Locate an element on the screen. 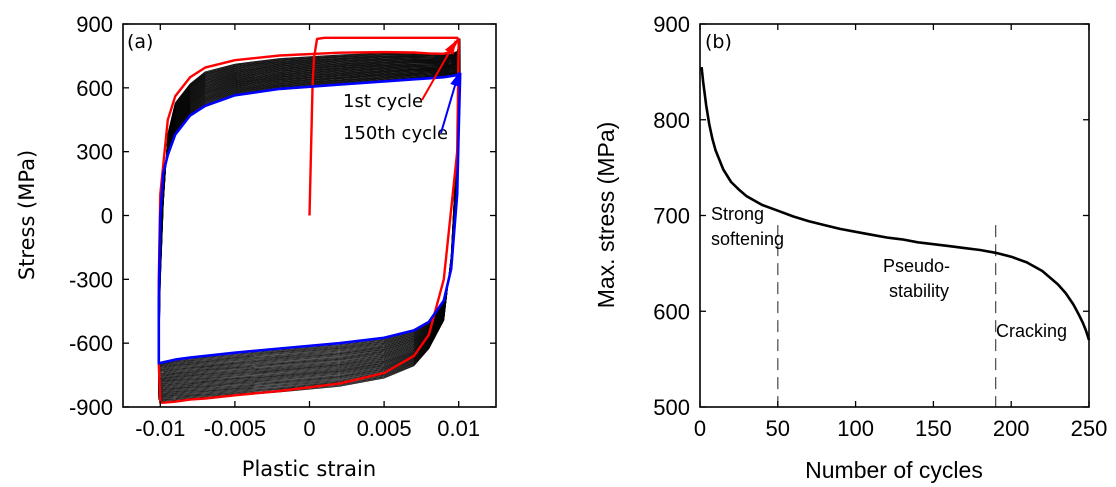  annotation-strong: Strong is located at coordinates (737, 214).